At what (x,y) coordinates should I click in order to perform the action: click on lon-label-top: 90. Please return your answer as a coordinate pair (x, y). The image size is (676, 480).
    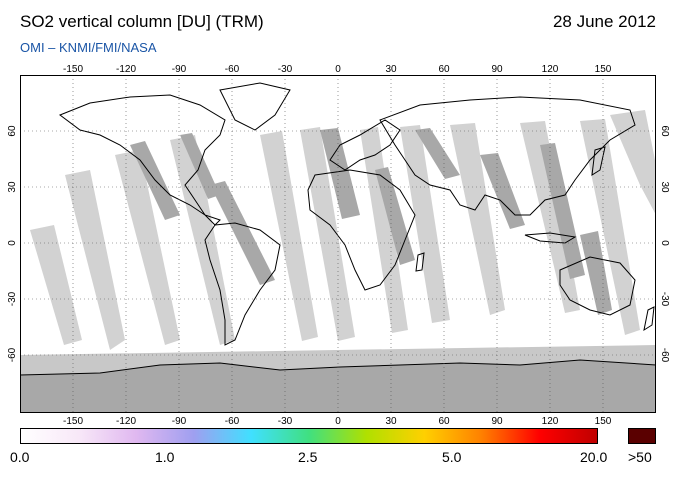
    Looking at the image, I should click on (497, 69).